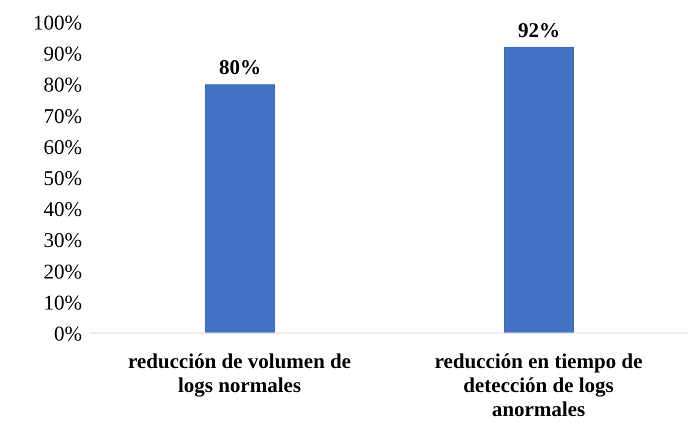 The image size is (700, 427). Describe the element at coordinates (63, 302) in the screenshot. I see `y-tick-label: 10%` at that location.